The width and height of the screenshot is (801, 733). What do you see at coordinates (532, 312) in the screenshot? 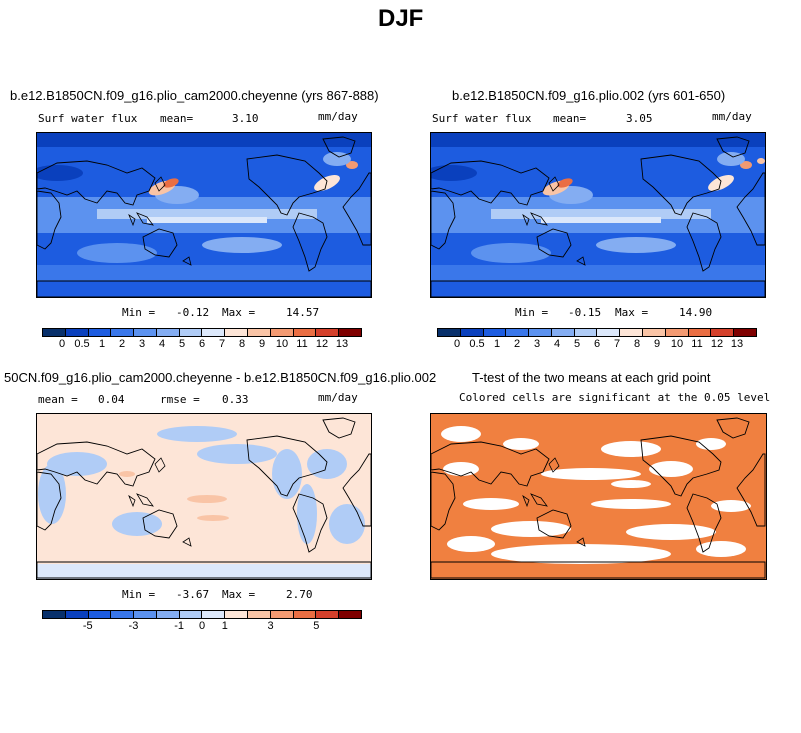
I see `panel2-min-label: Min =` at bounding box center [532, 312].